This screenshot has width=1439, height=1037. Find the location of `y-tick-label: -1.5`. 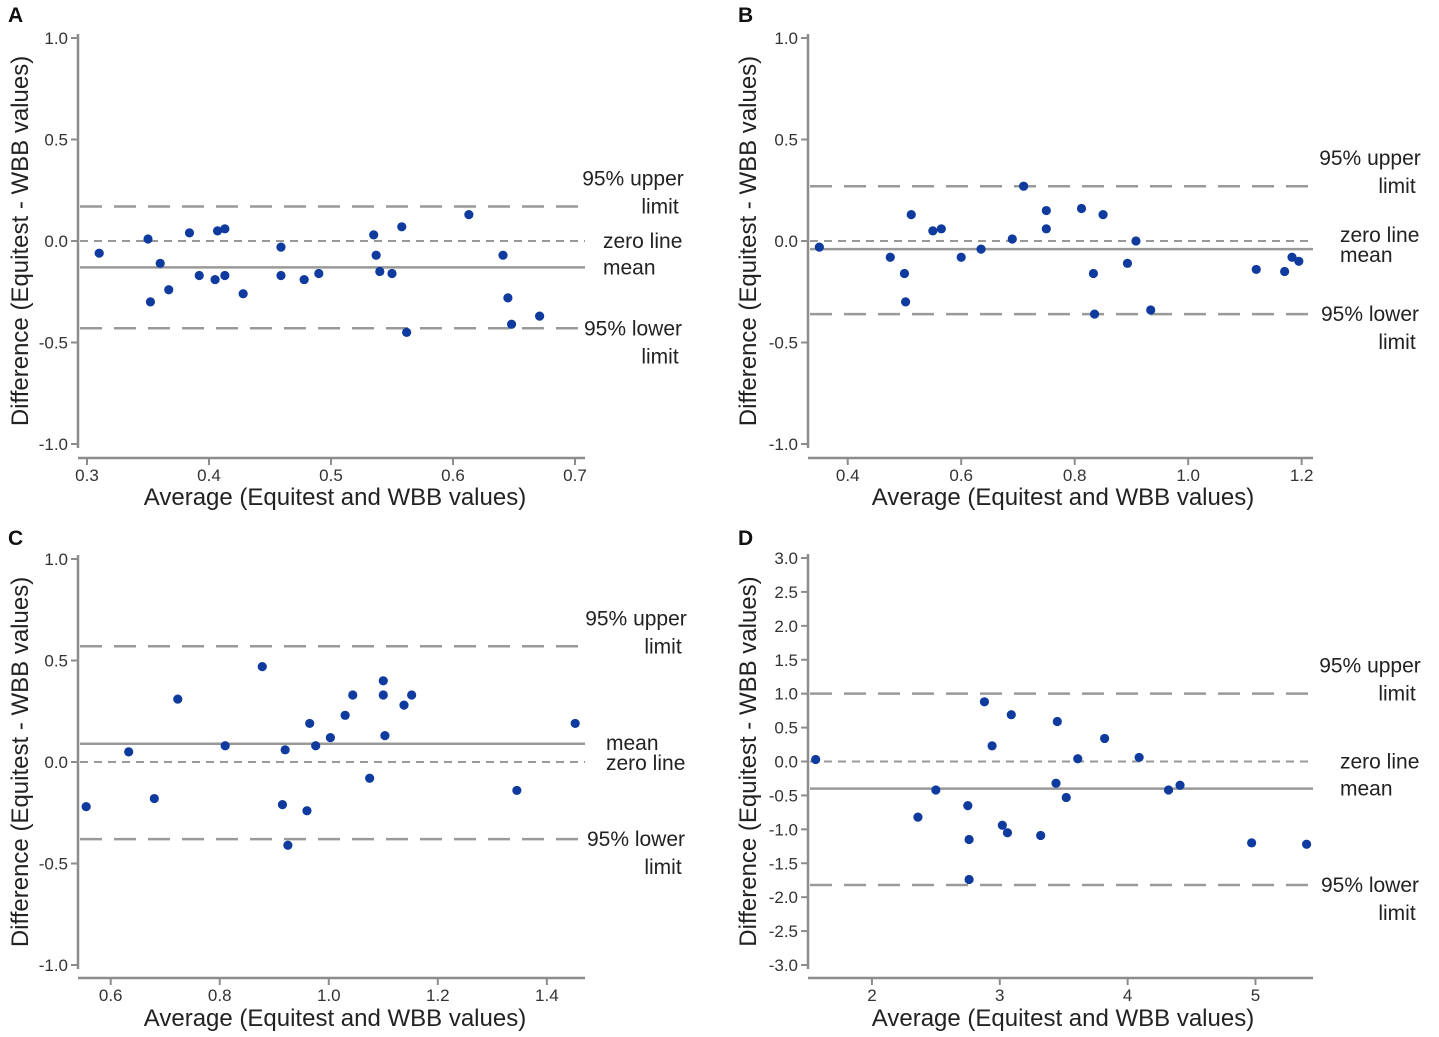

y-tick-label: -1.5 is located at coordinates (783, 863).